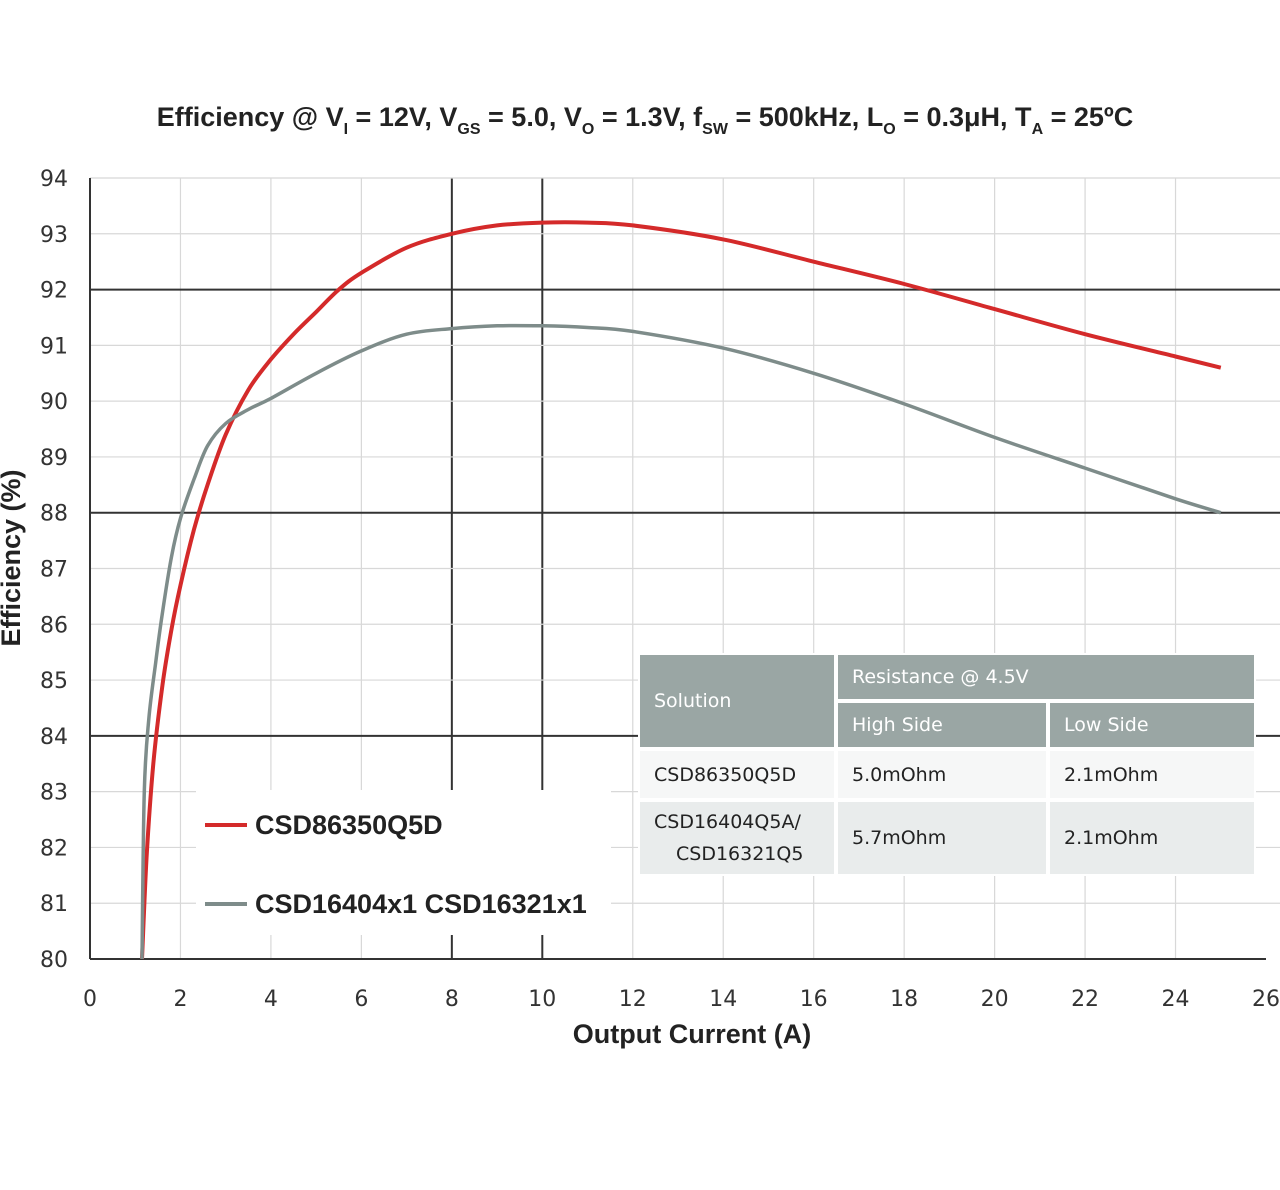  What do you see at coordinates (54, 625) in the screenshot?
I see `y-tick-label: 86` at bounding box center [54, 625].